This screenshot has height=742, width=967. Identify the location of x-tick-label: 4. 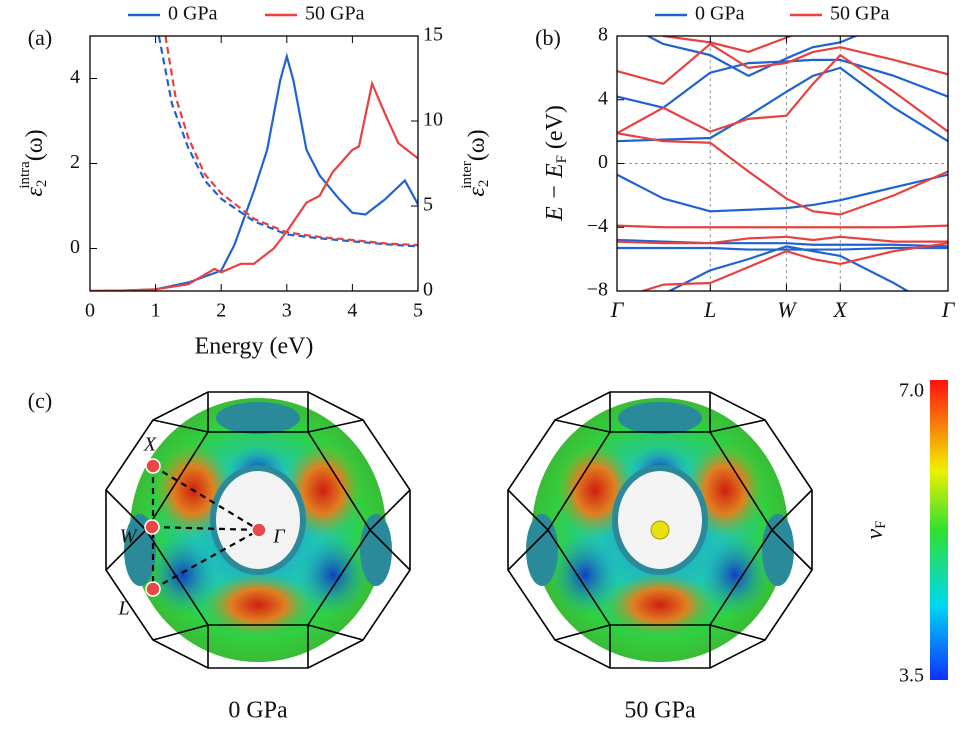
(352, 311).